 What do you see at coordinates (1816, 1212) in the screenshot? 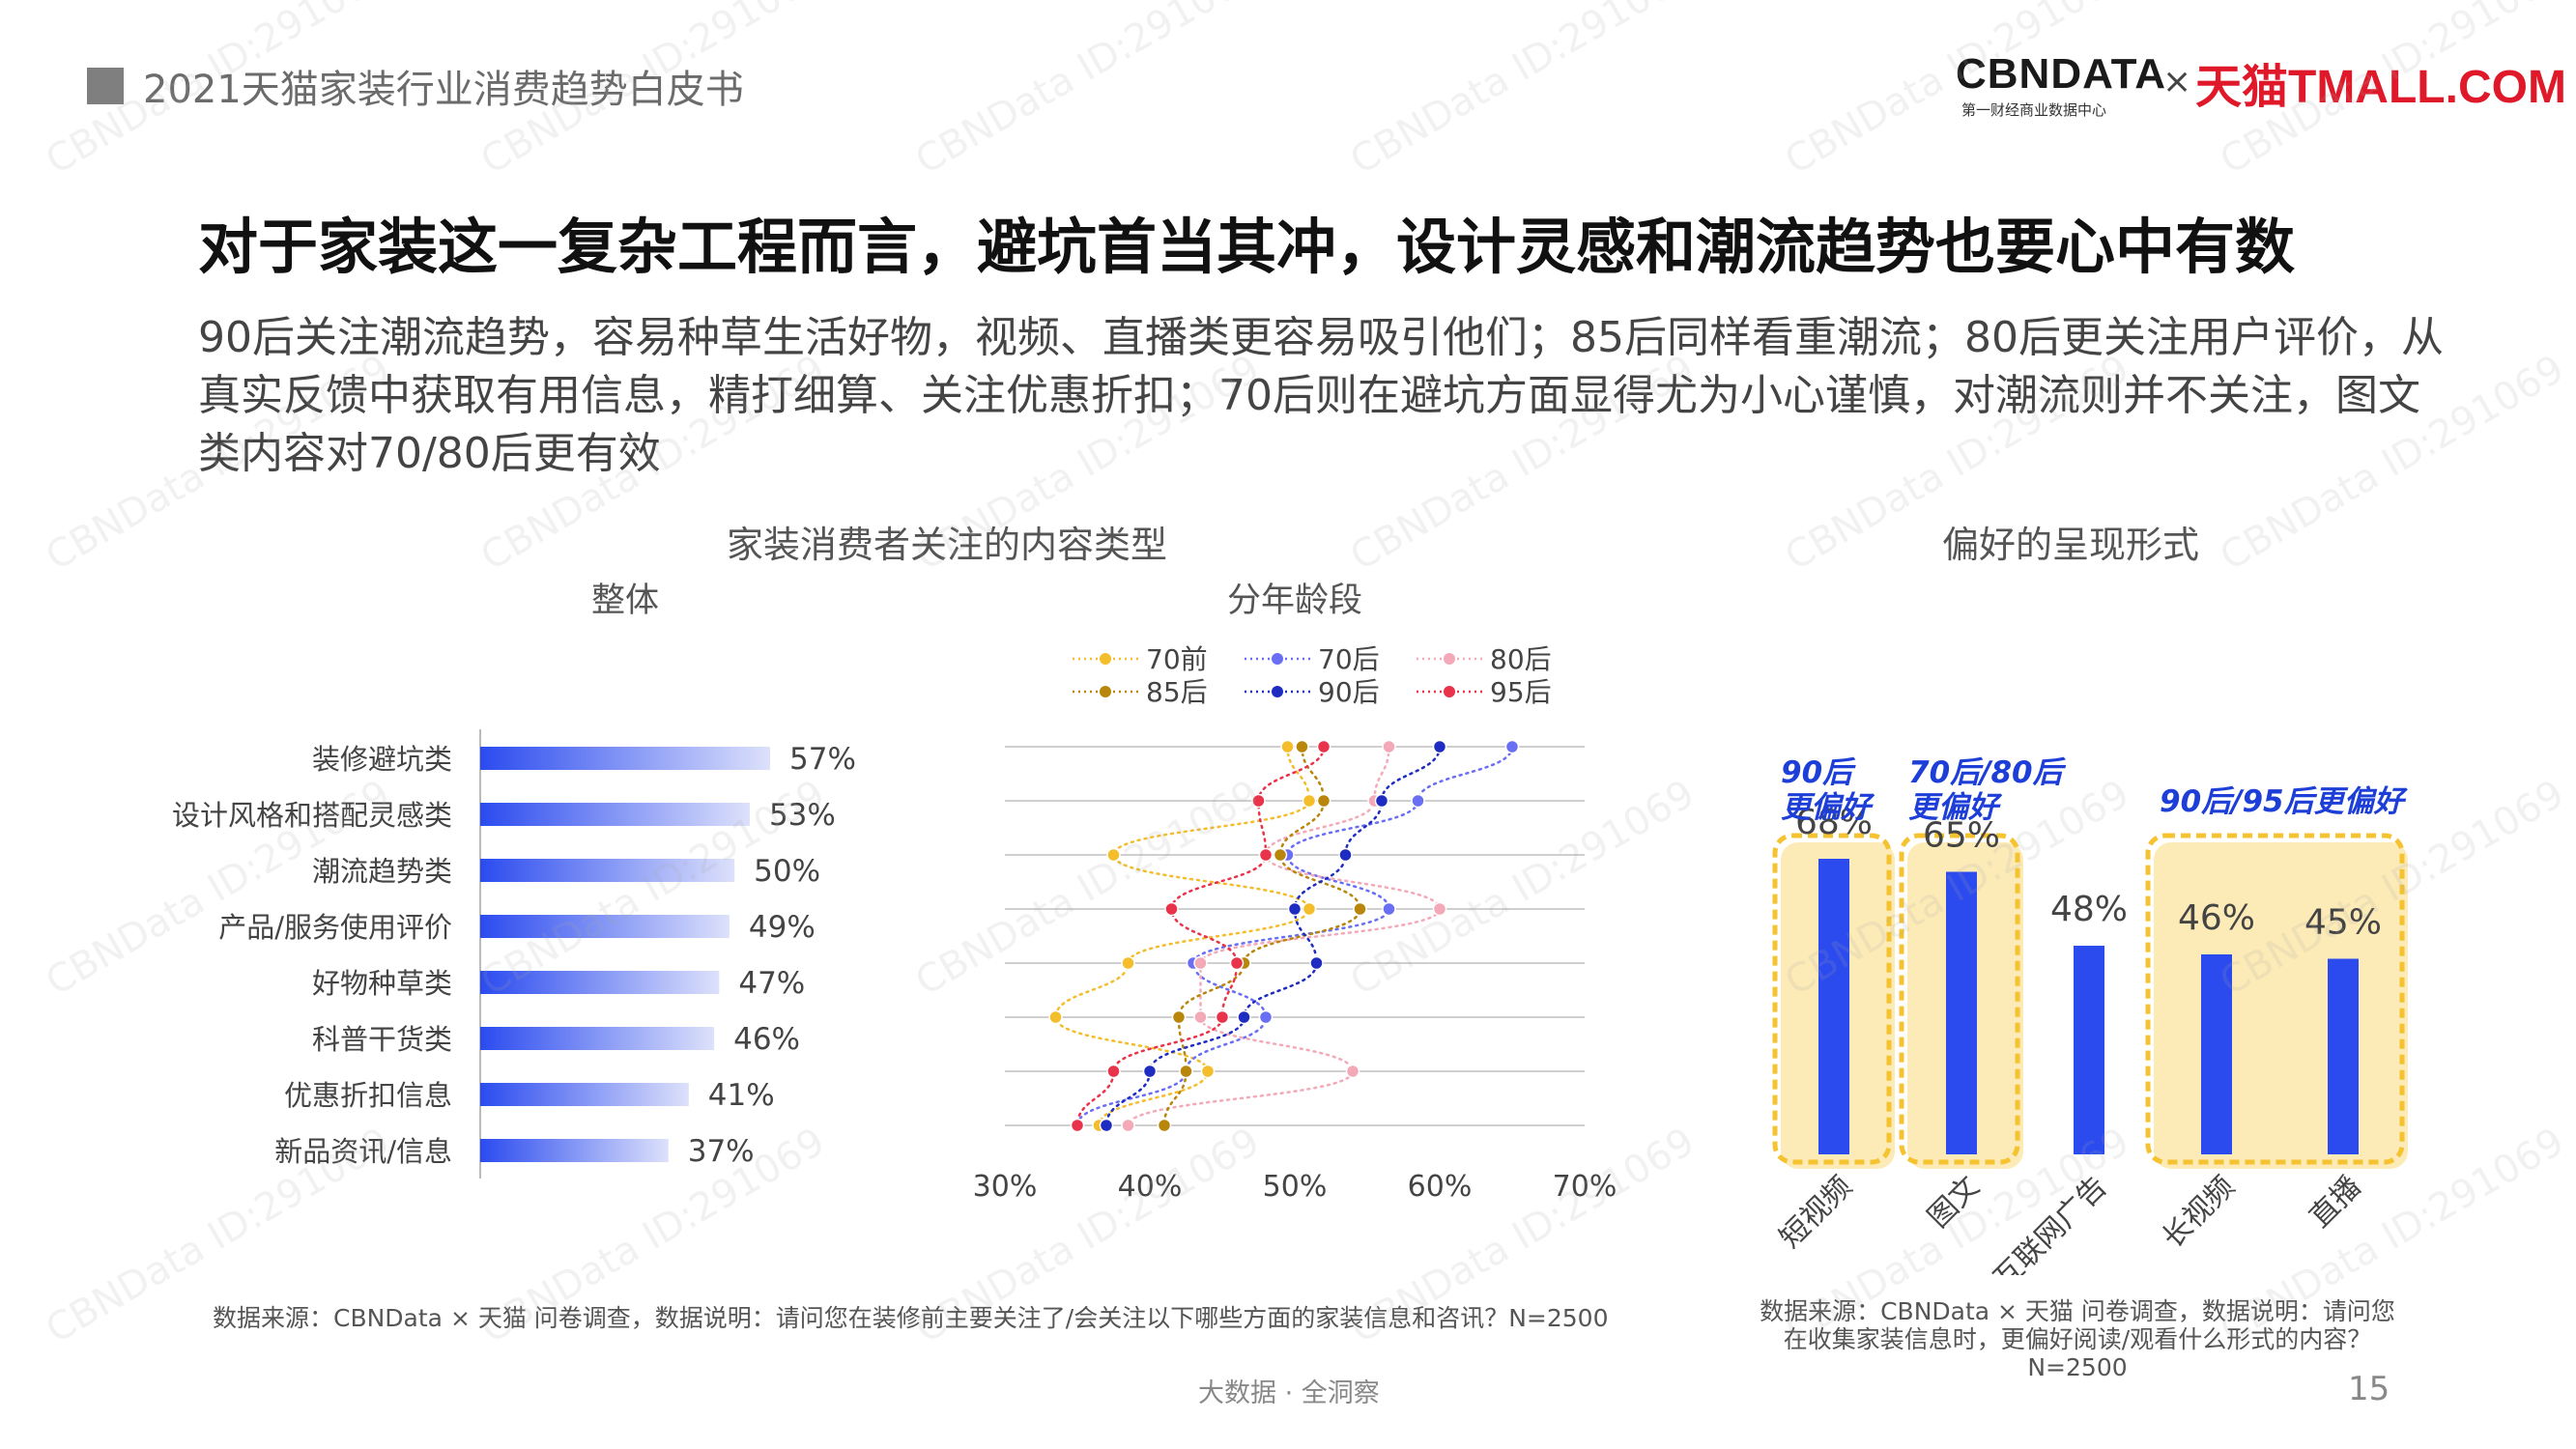
I see `format-category-label: 短视频` at bounding box center [1816, 1212].